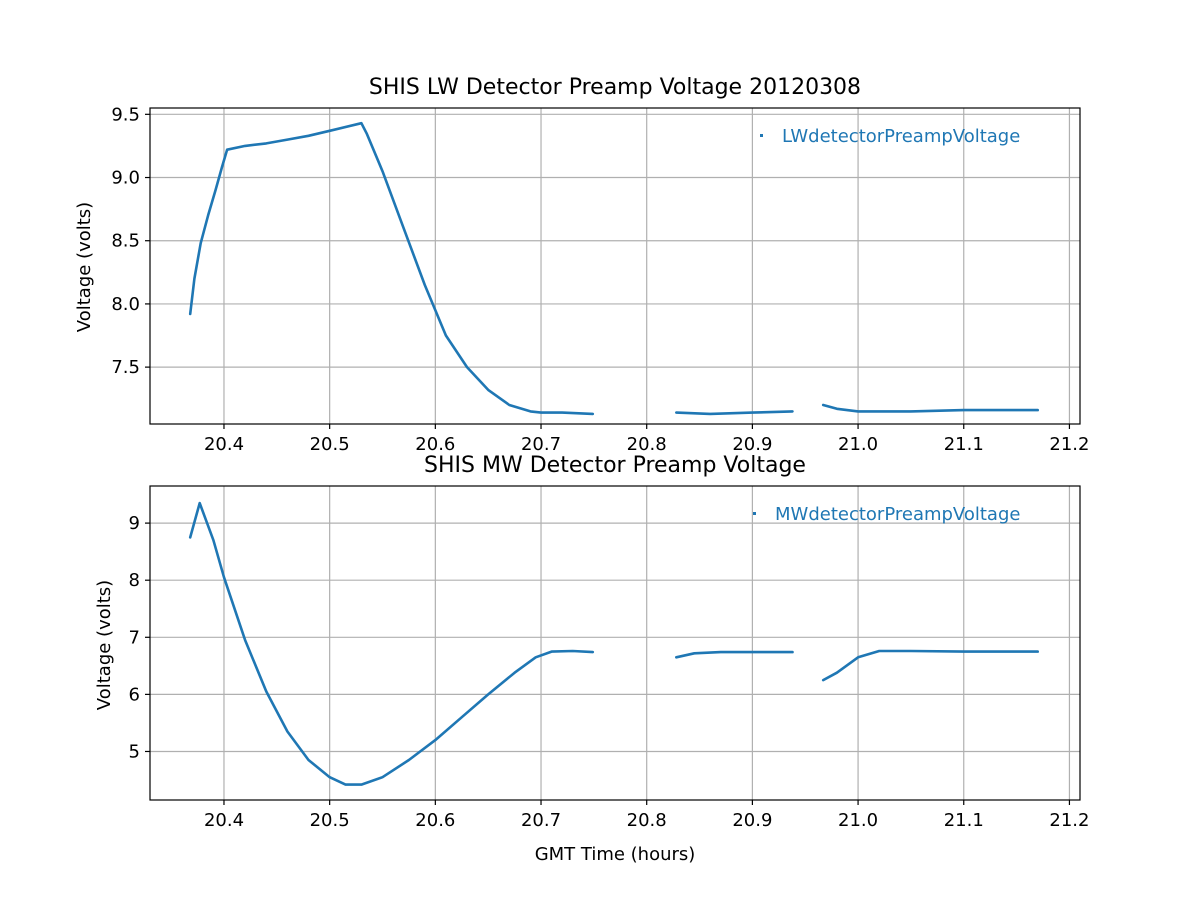 This screenshot has height=900, width=1200. I want to click on y-tick-label: 5, so click(134, 751).